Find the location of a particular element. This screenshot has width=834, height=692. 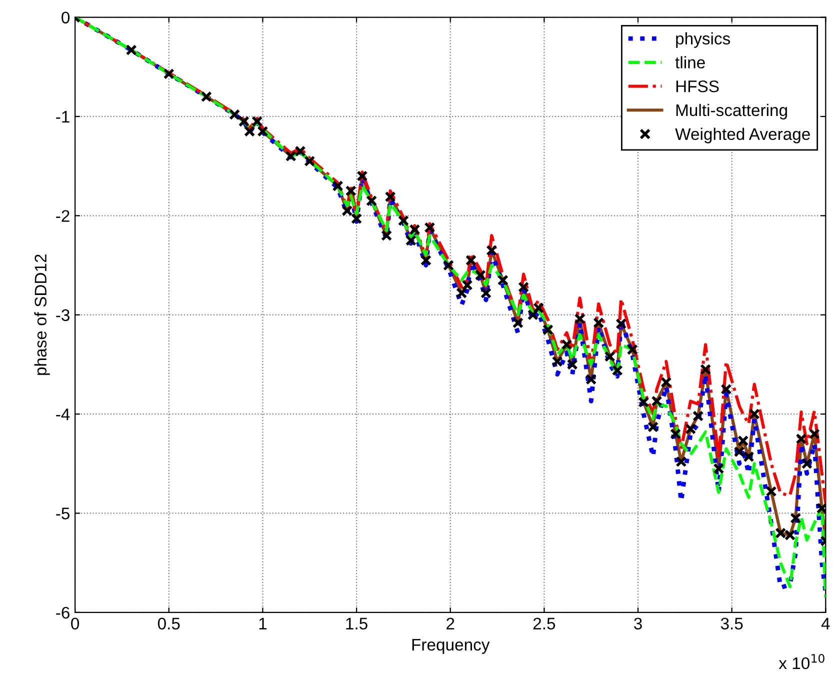

y-tick-label: -3 is located at coordinates (63, 315).